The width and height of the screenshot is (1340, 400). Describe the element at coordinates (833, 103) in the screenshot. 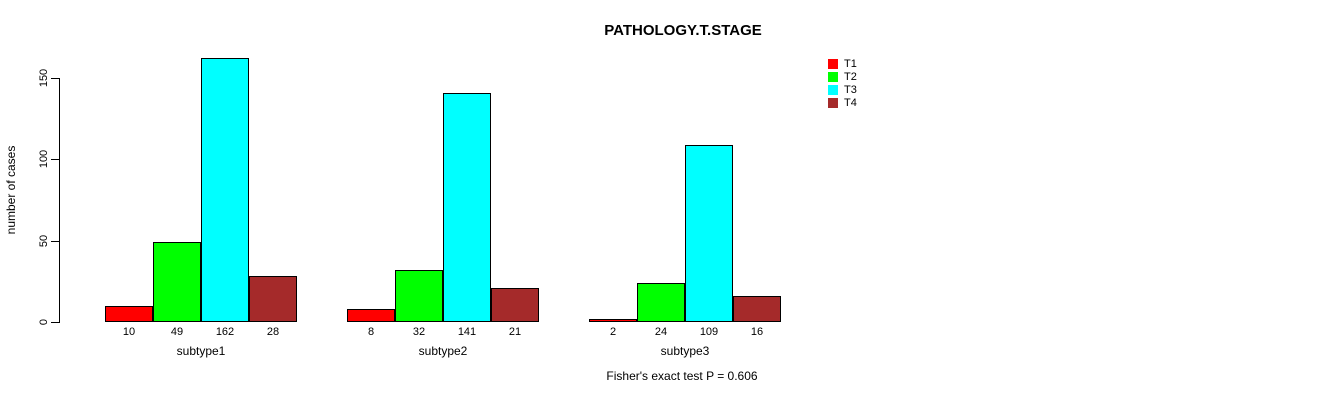

I see `legend-swatch-t4` at that location.